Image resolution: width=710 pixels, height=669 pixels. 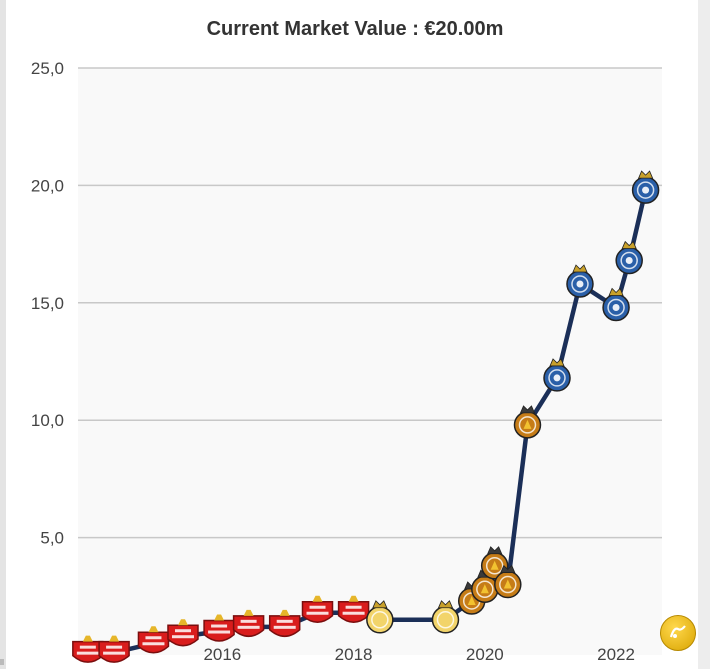 What do you see at coordinates (355, 29) in the screenshot?
I see `chart-title: Current Market Value : €20.00m` at bounding box center [355, 29].